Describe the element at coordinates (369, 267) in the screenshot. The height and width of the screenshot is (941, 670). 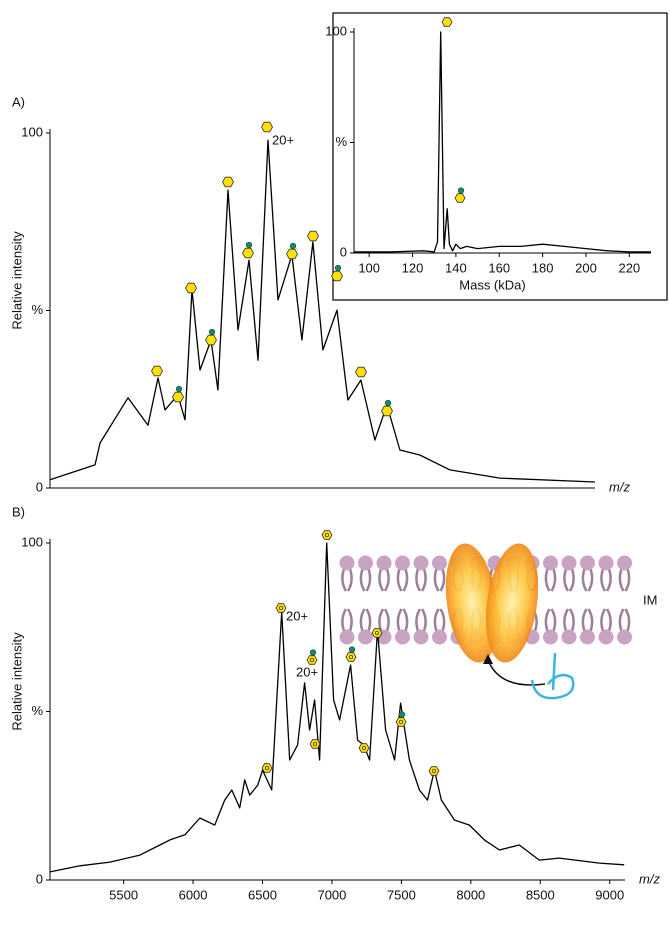
I see `x-tick-label: 100` at that location.